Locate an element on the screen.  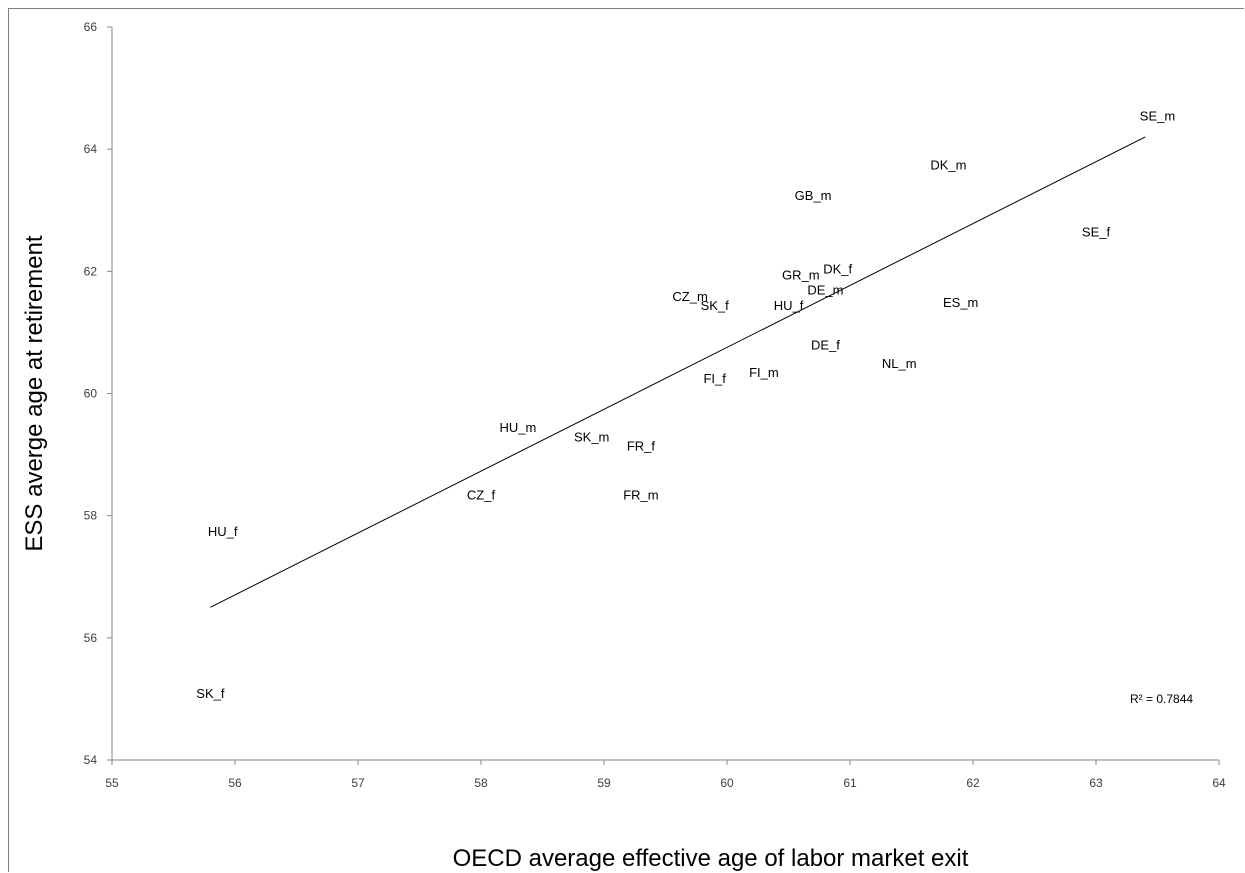
data-point-label: NL_m is located at coordinates (899, 363).